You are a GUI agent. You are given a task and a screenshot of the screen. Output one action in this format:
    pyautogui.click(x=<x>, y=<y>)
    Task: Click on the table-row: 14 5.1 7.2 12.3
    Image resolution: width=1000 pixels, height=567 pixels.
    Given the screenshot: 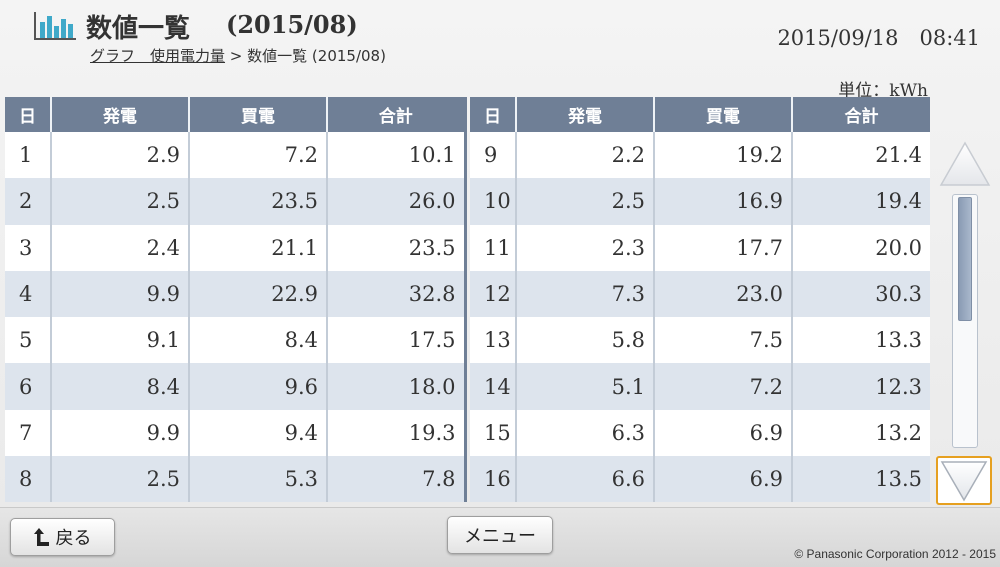 What is the action you would take?
    pyautogui.click(x=700, y=386)
    